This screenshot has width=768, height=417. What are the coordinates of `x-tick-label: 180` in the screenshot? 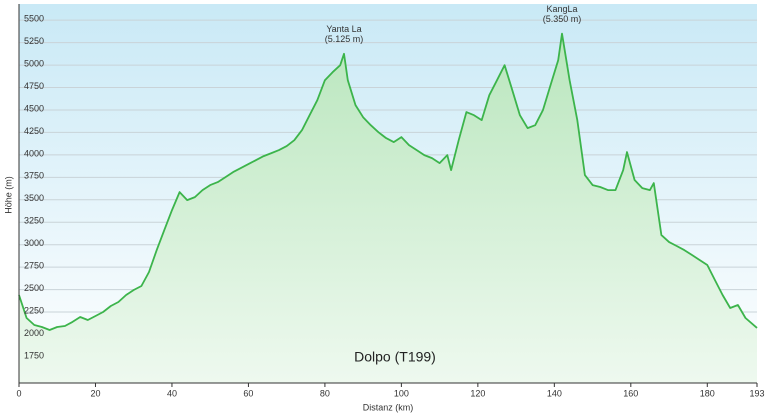 It's located at (707, 393).